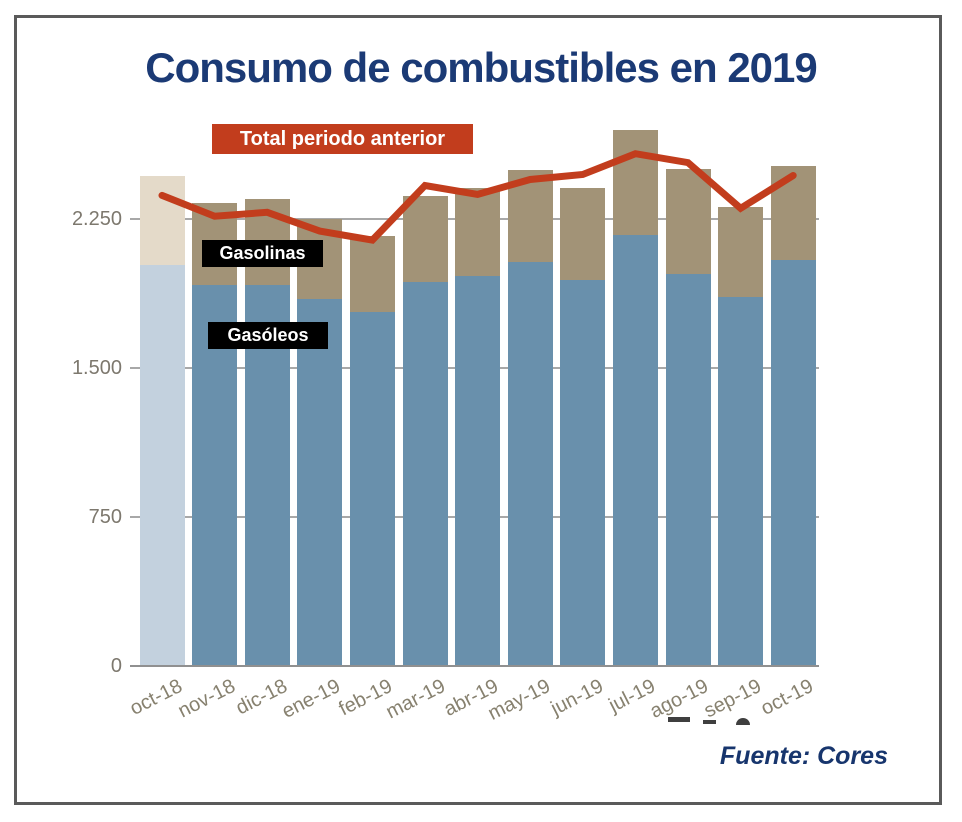  What do you see at coordinates (96, 219) in the screenshot?
I see `y-axis-label-2.250: 2.250` at bounding box center [96, 219].